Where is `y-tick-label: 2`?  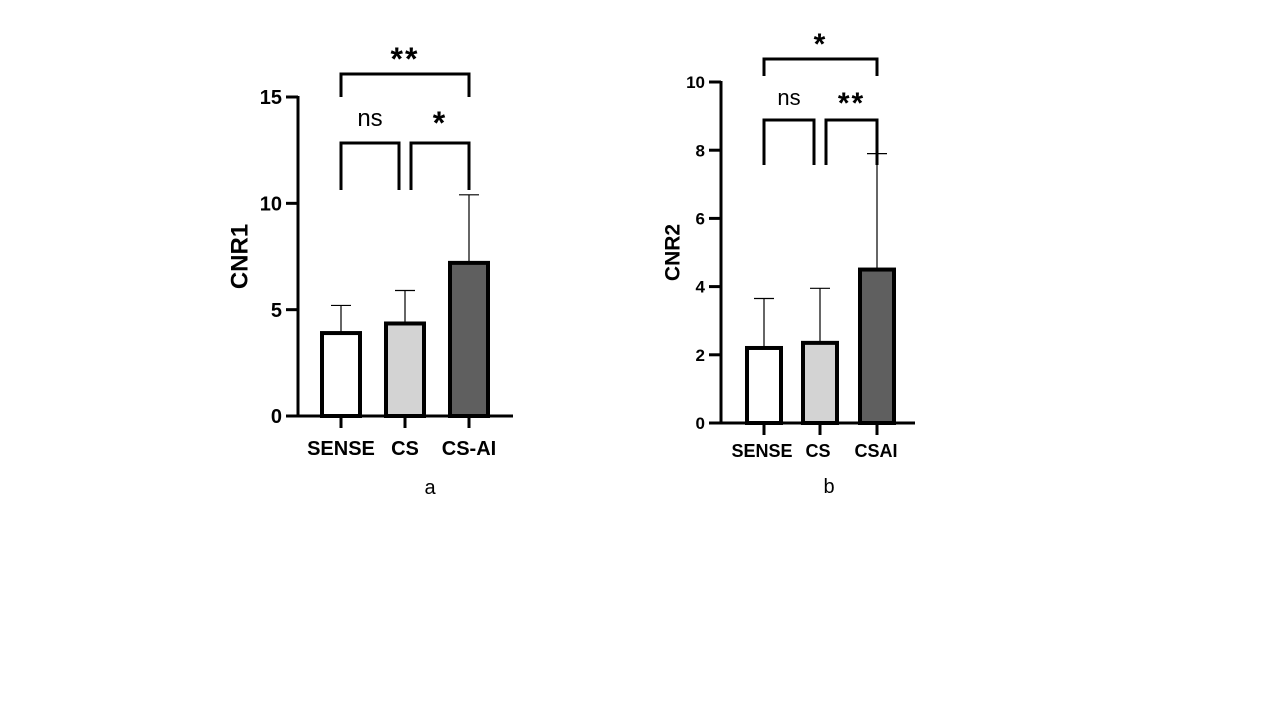 y-tick-label: 2 is located at coordinates (700, 355).